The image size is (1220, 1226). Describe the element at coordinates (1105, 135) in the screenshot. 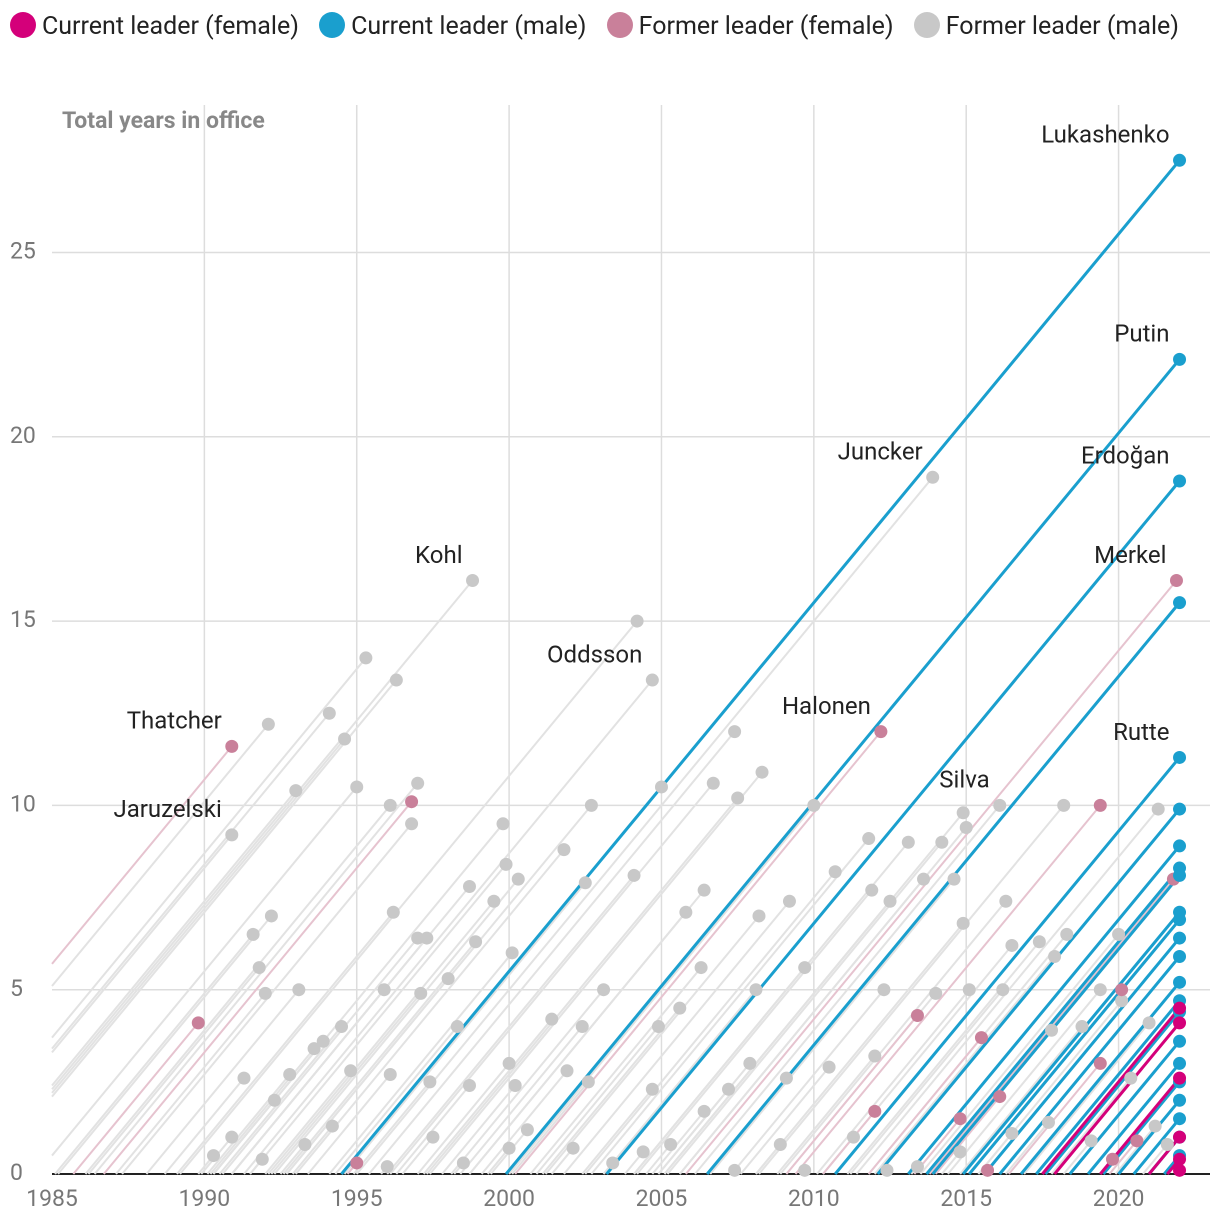

I see `leader-label: Lukashenko` at that location.